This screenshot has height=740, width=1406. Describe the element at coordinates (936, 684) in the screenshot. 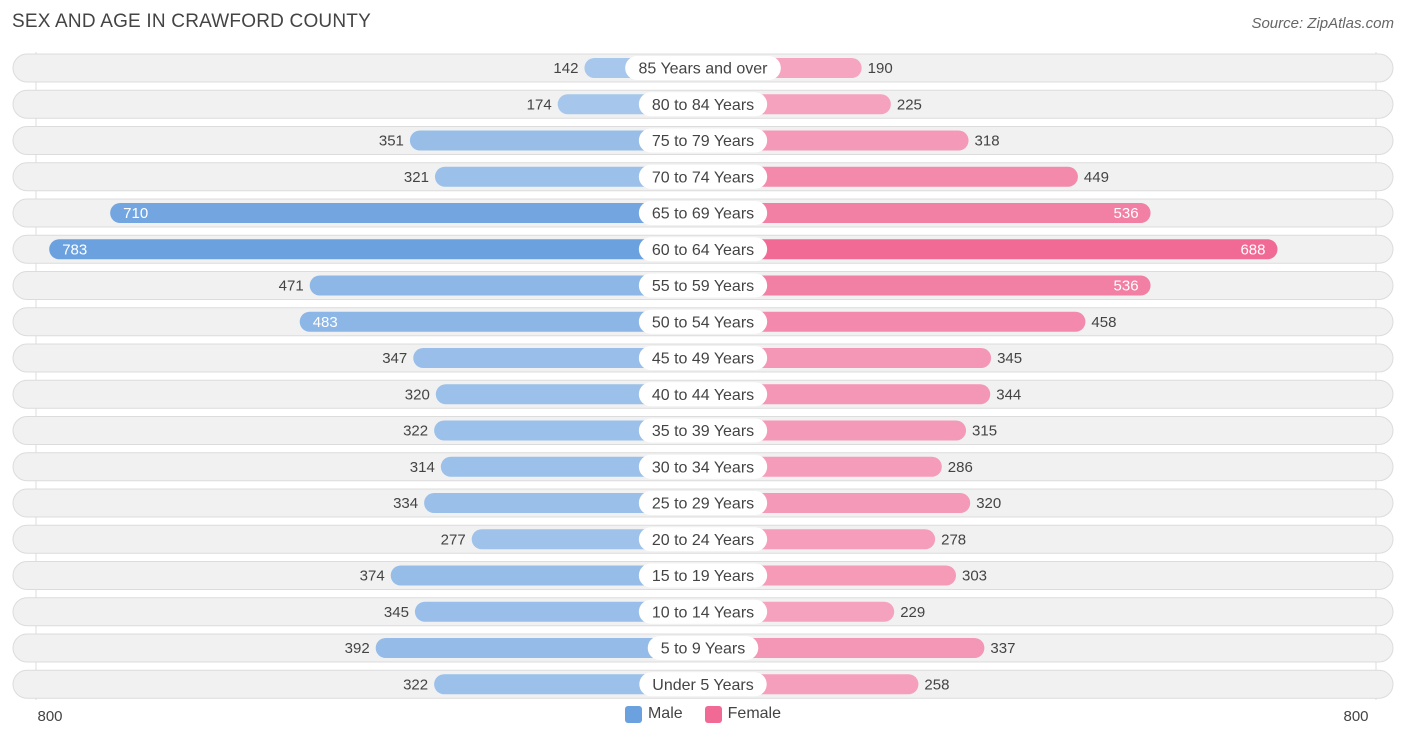

I see `female-value-label: 258` at that location.